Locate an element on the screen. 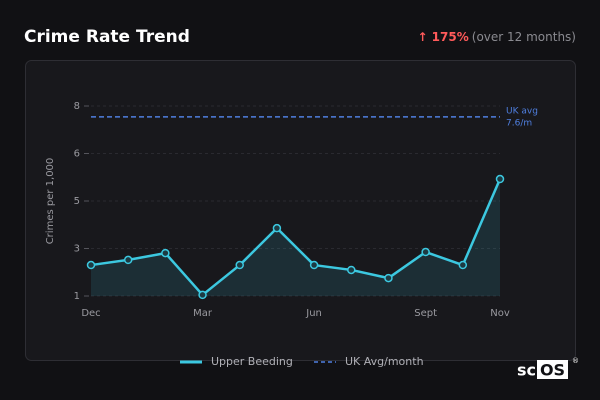 The width and height of the screenshot is (600, 400). brand-box is located at coordinates (552, 369).